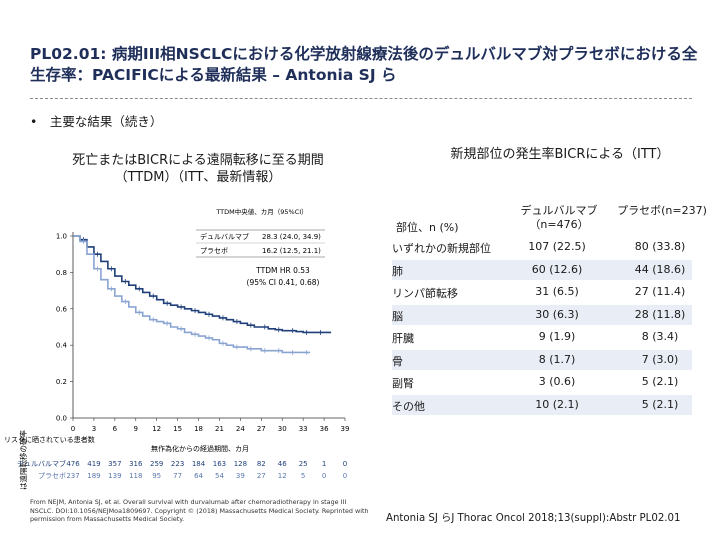 The width and height of the screenshot is (720, 540). What do you see at coordinates (214, 251) in the screenshot?
I see `legend-placebo: プラセボ` at bounding box center [214, 251].